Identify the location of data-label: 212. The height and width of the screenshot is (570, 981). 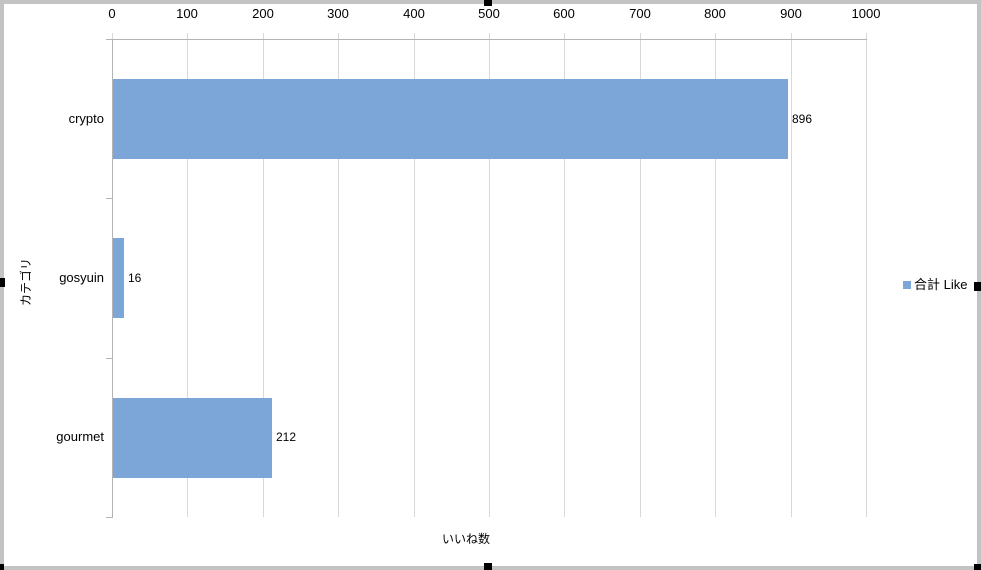
(286, 437).